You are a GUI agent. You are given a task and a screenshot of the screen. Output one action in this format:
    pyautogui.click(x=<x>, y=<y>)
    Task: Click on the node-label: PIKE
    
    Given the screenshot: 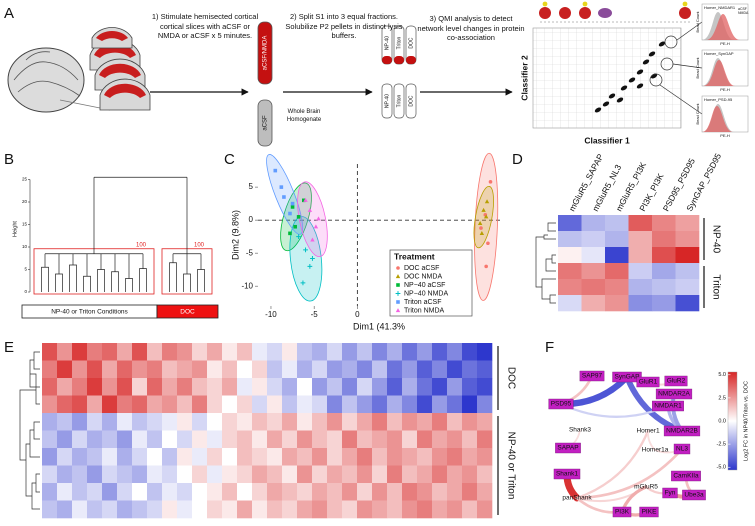 What is the action you would take?
    pyautogui.click(x=649, y=512)
    